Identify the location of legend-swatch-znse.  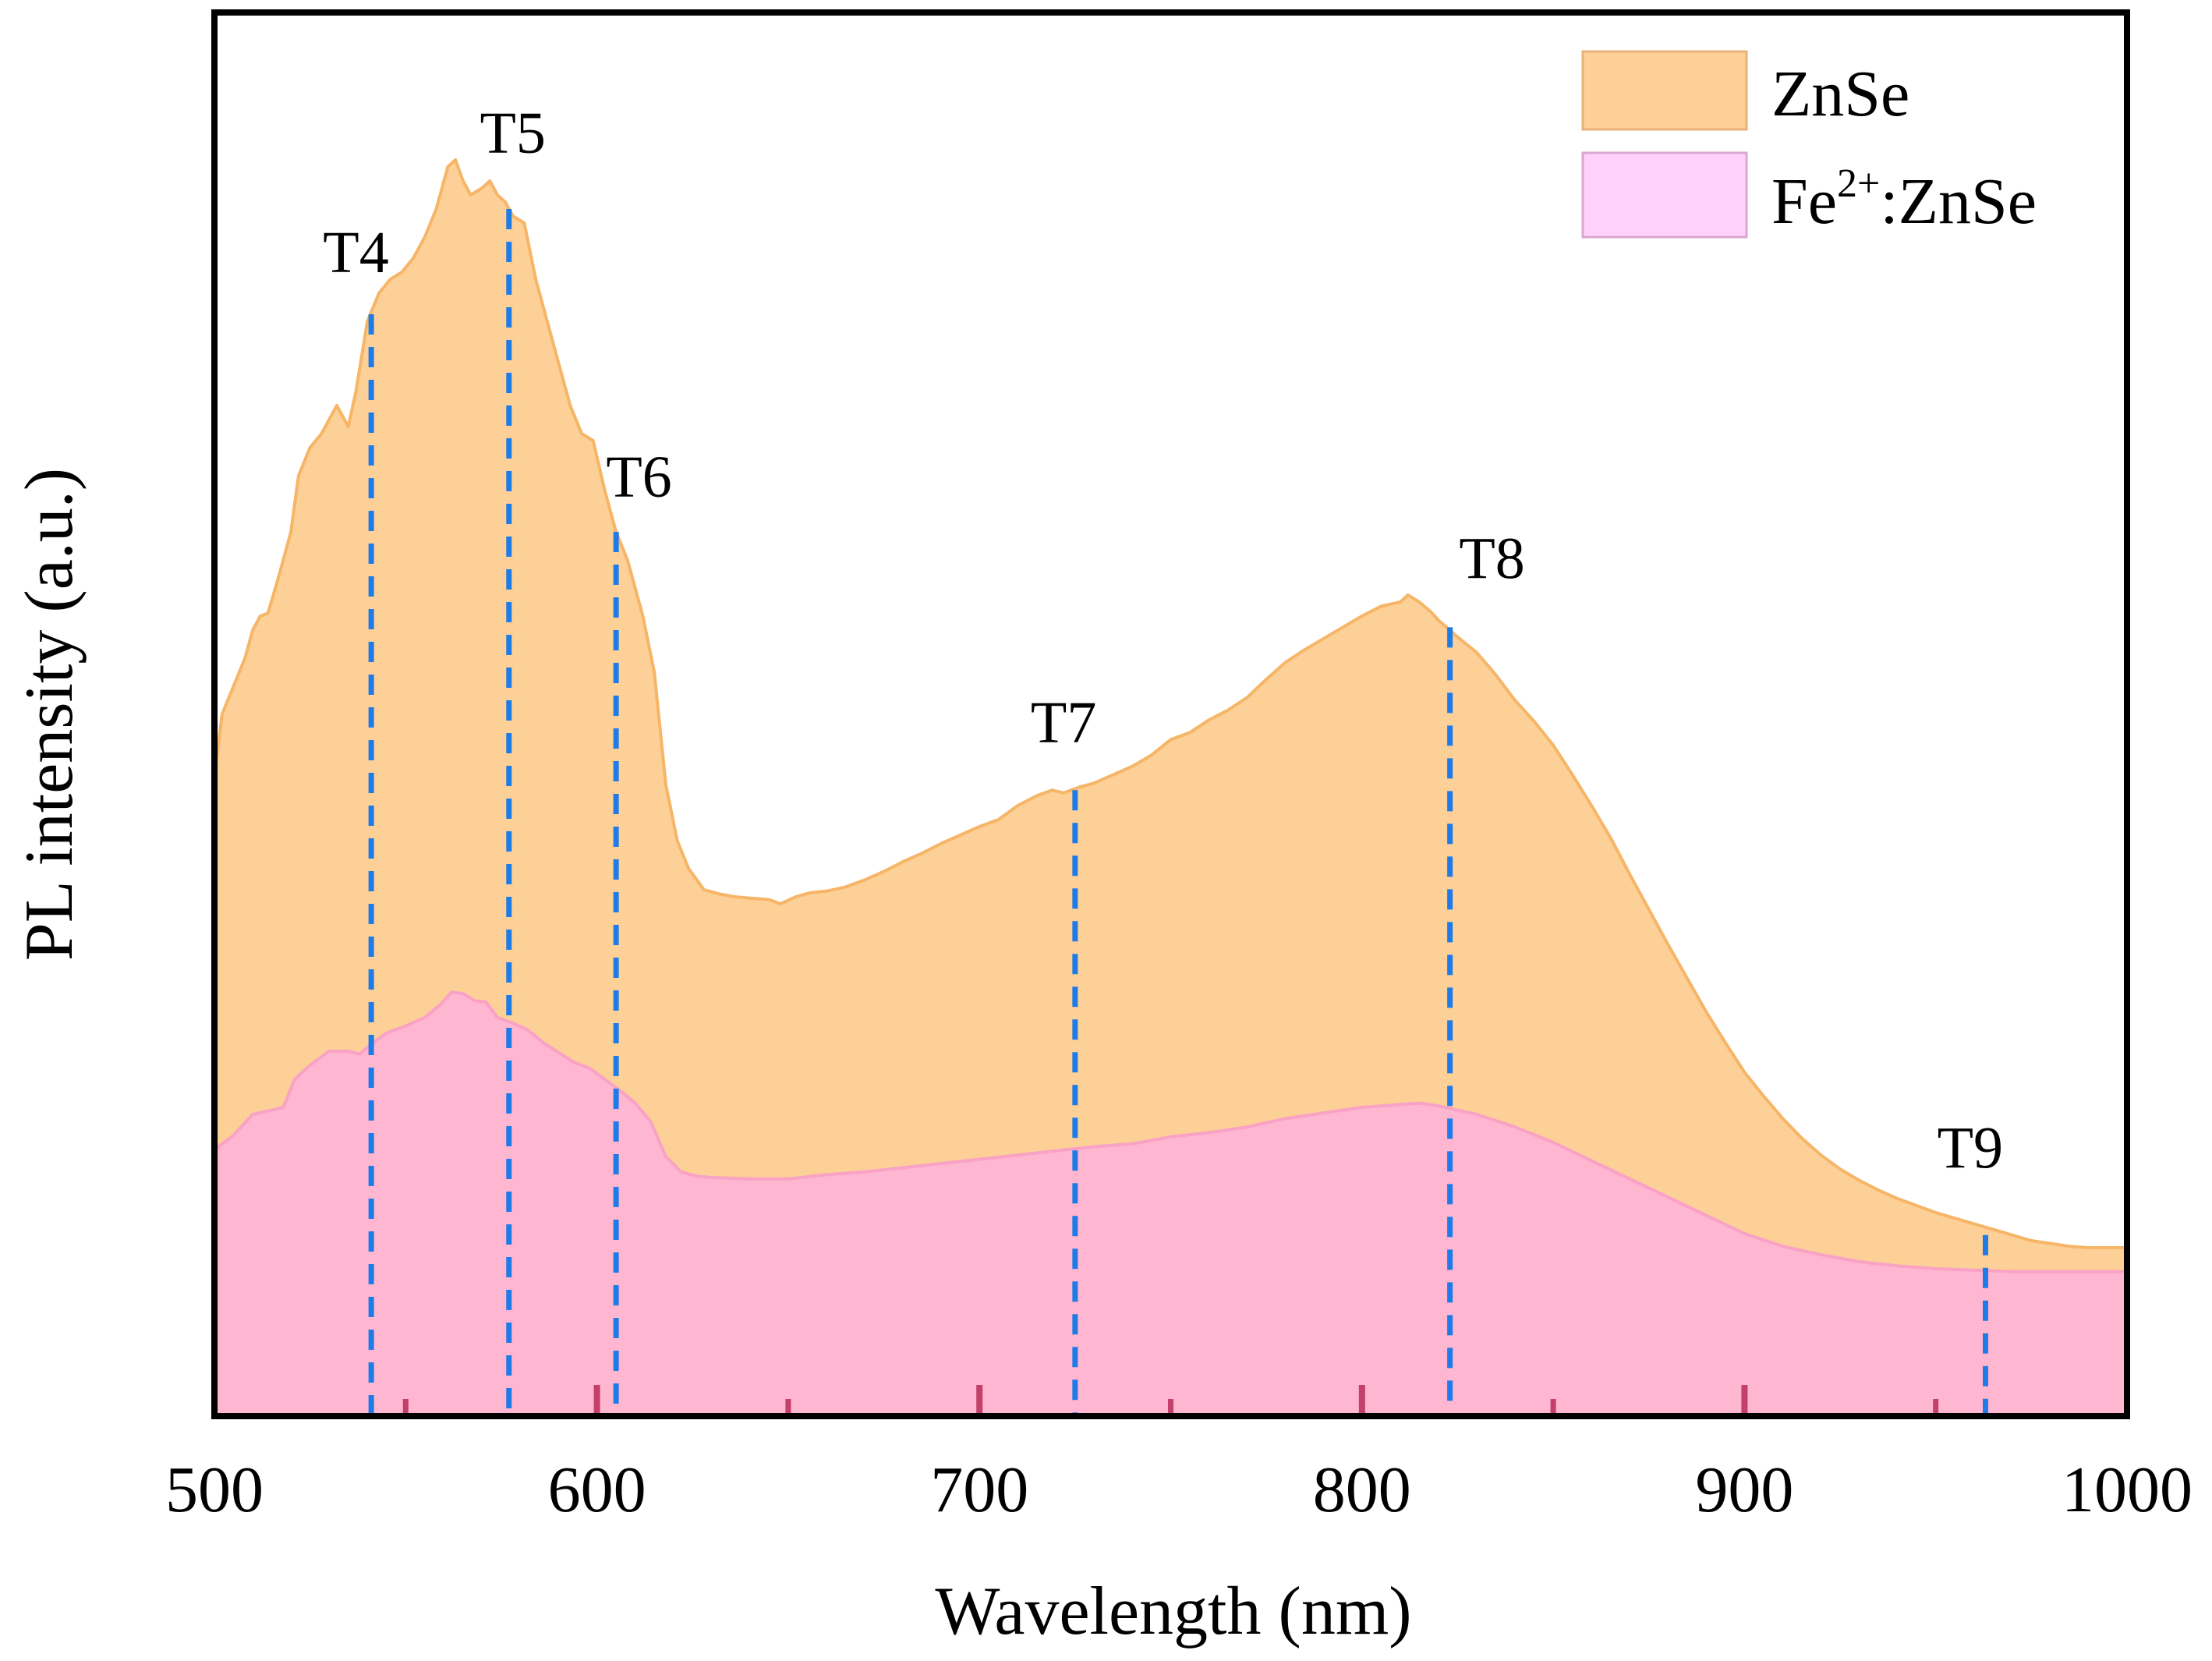
(1665, 90).